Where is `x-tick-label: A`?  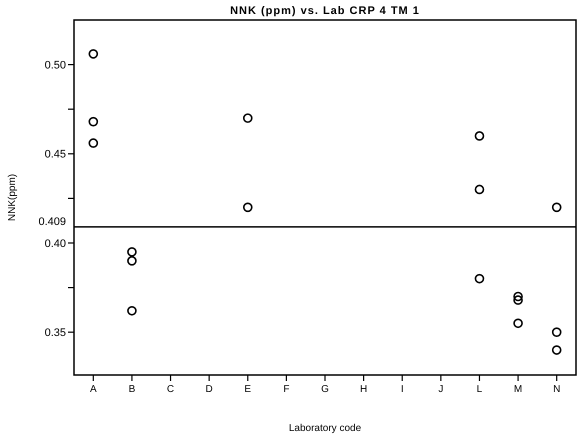 x-tick-label: A is located at coordinates (93, 389).